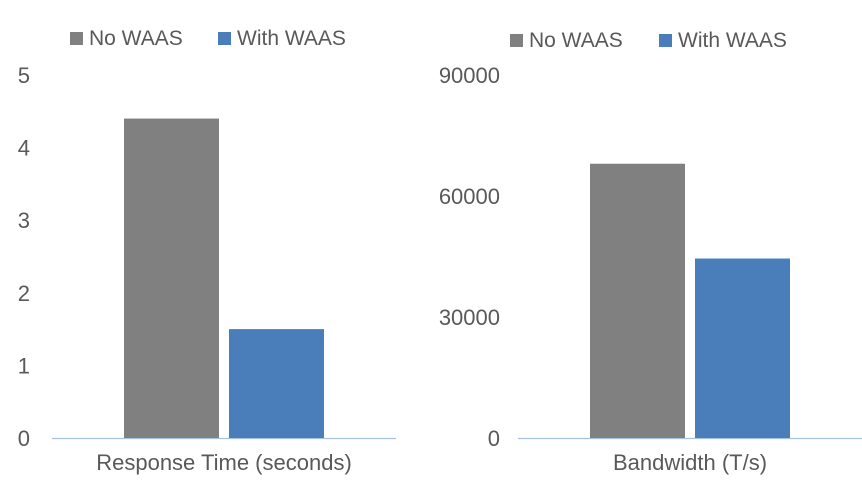  I want to click on y-tick-label: 5, so click(24, 75).